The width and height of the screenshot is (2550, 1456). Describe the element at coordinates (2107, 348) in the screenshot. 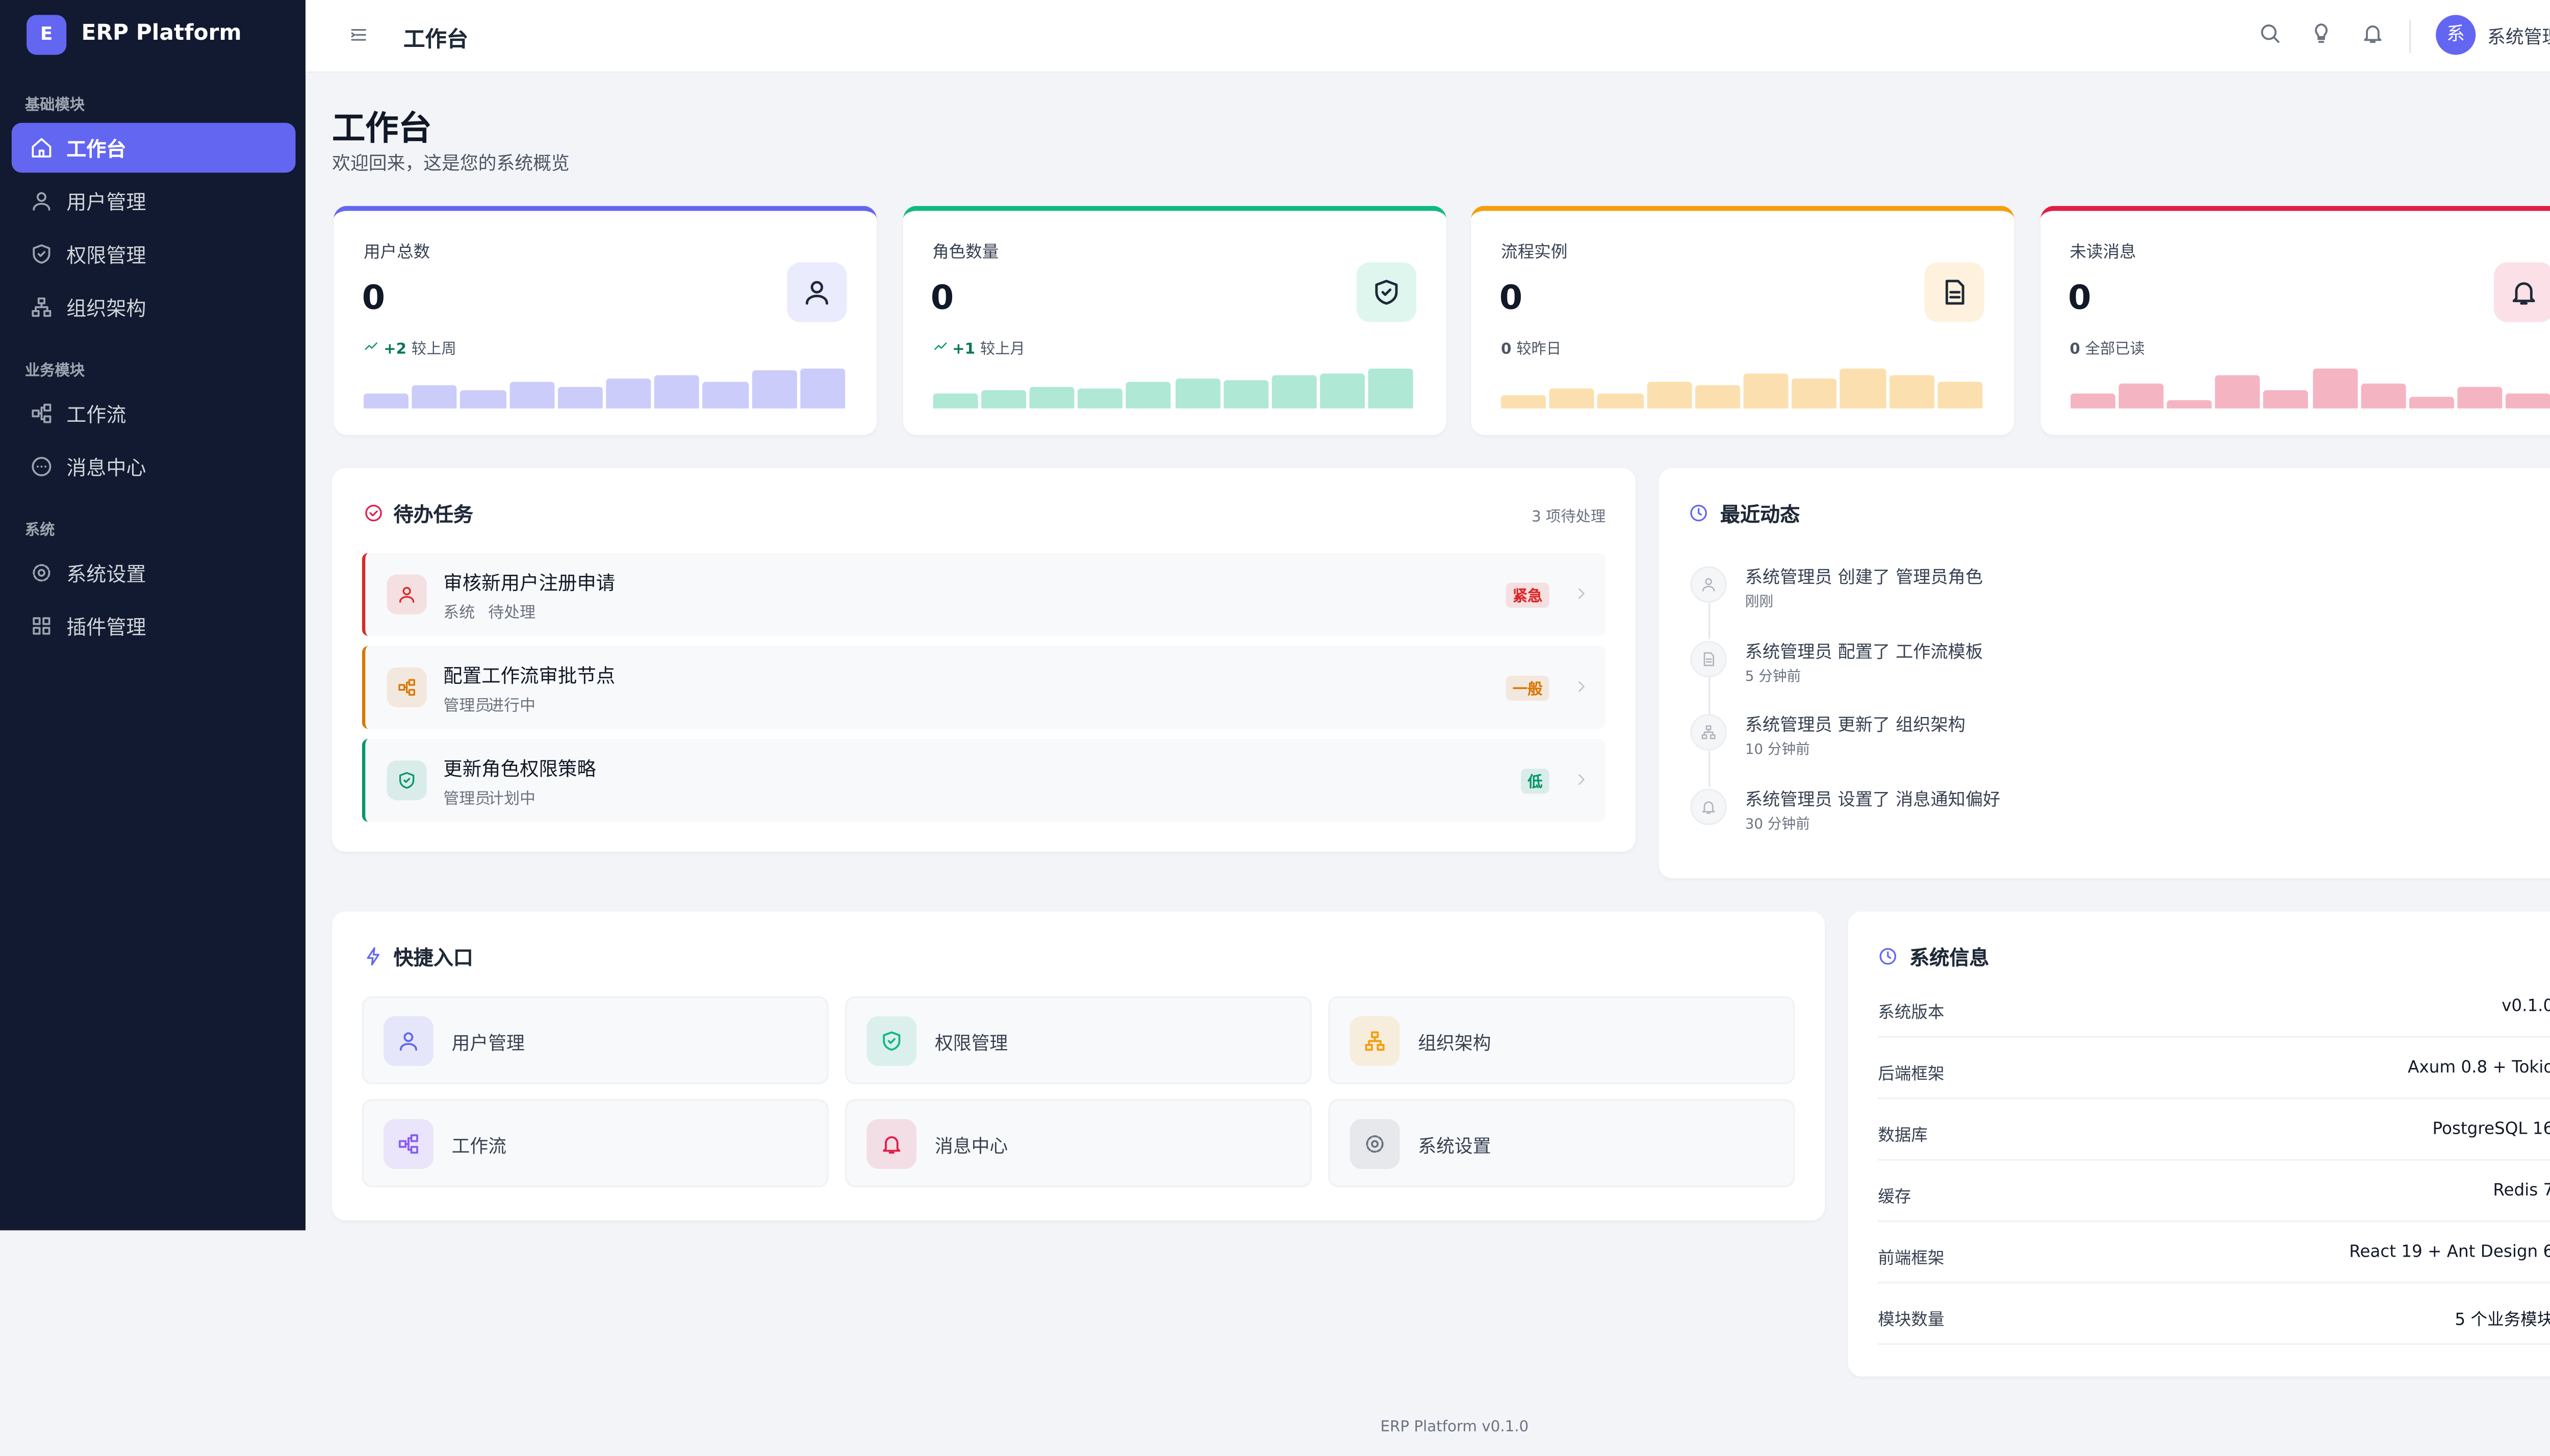

I see `stat-change: 0 全部已读` at that location.